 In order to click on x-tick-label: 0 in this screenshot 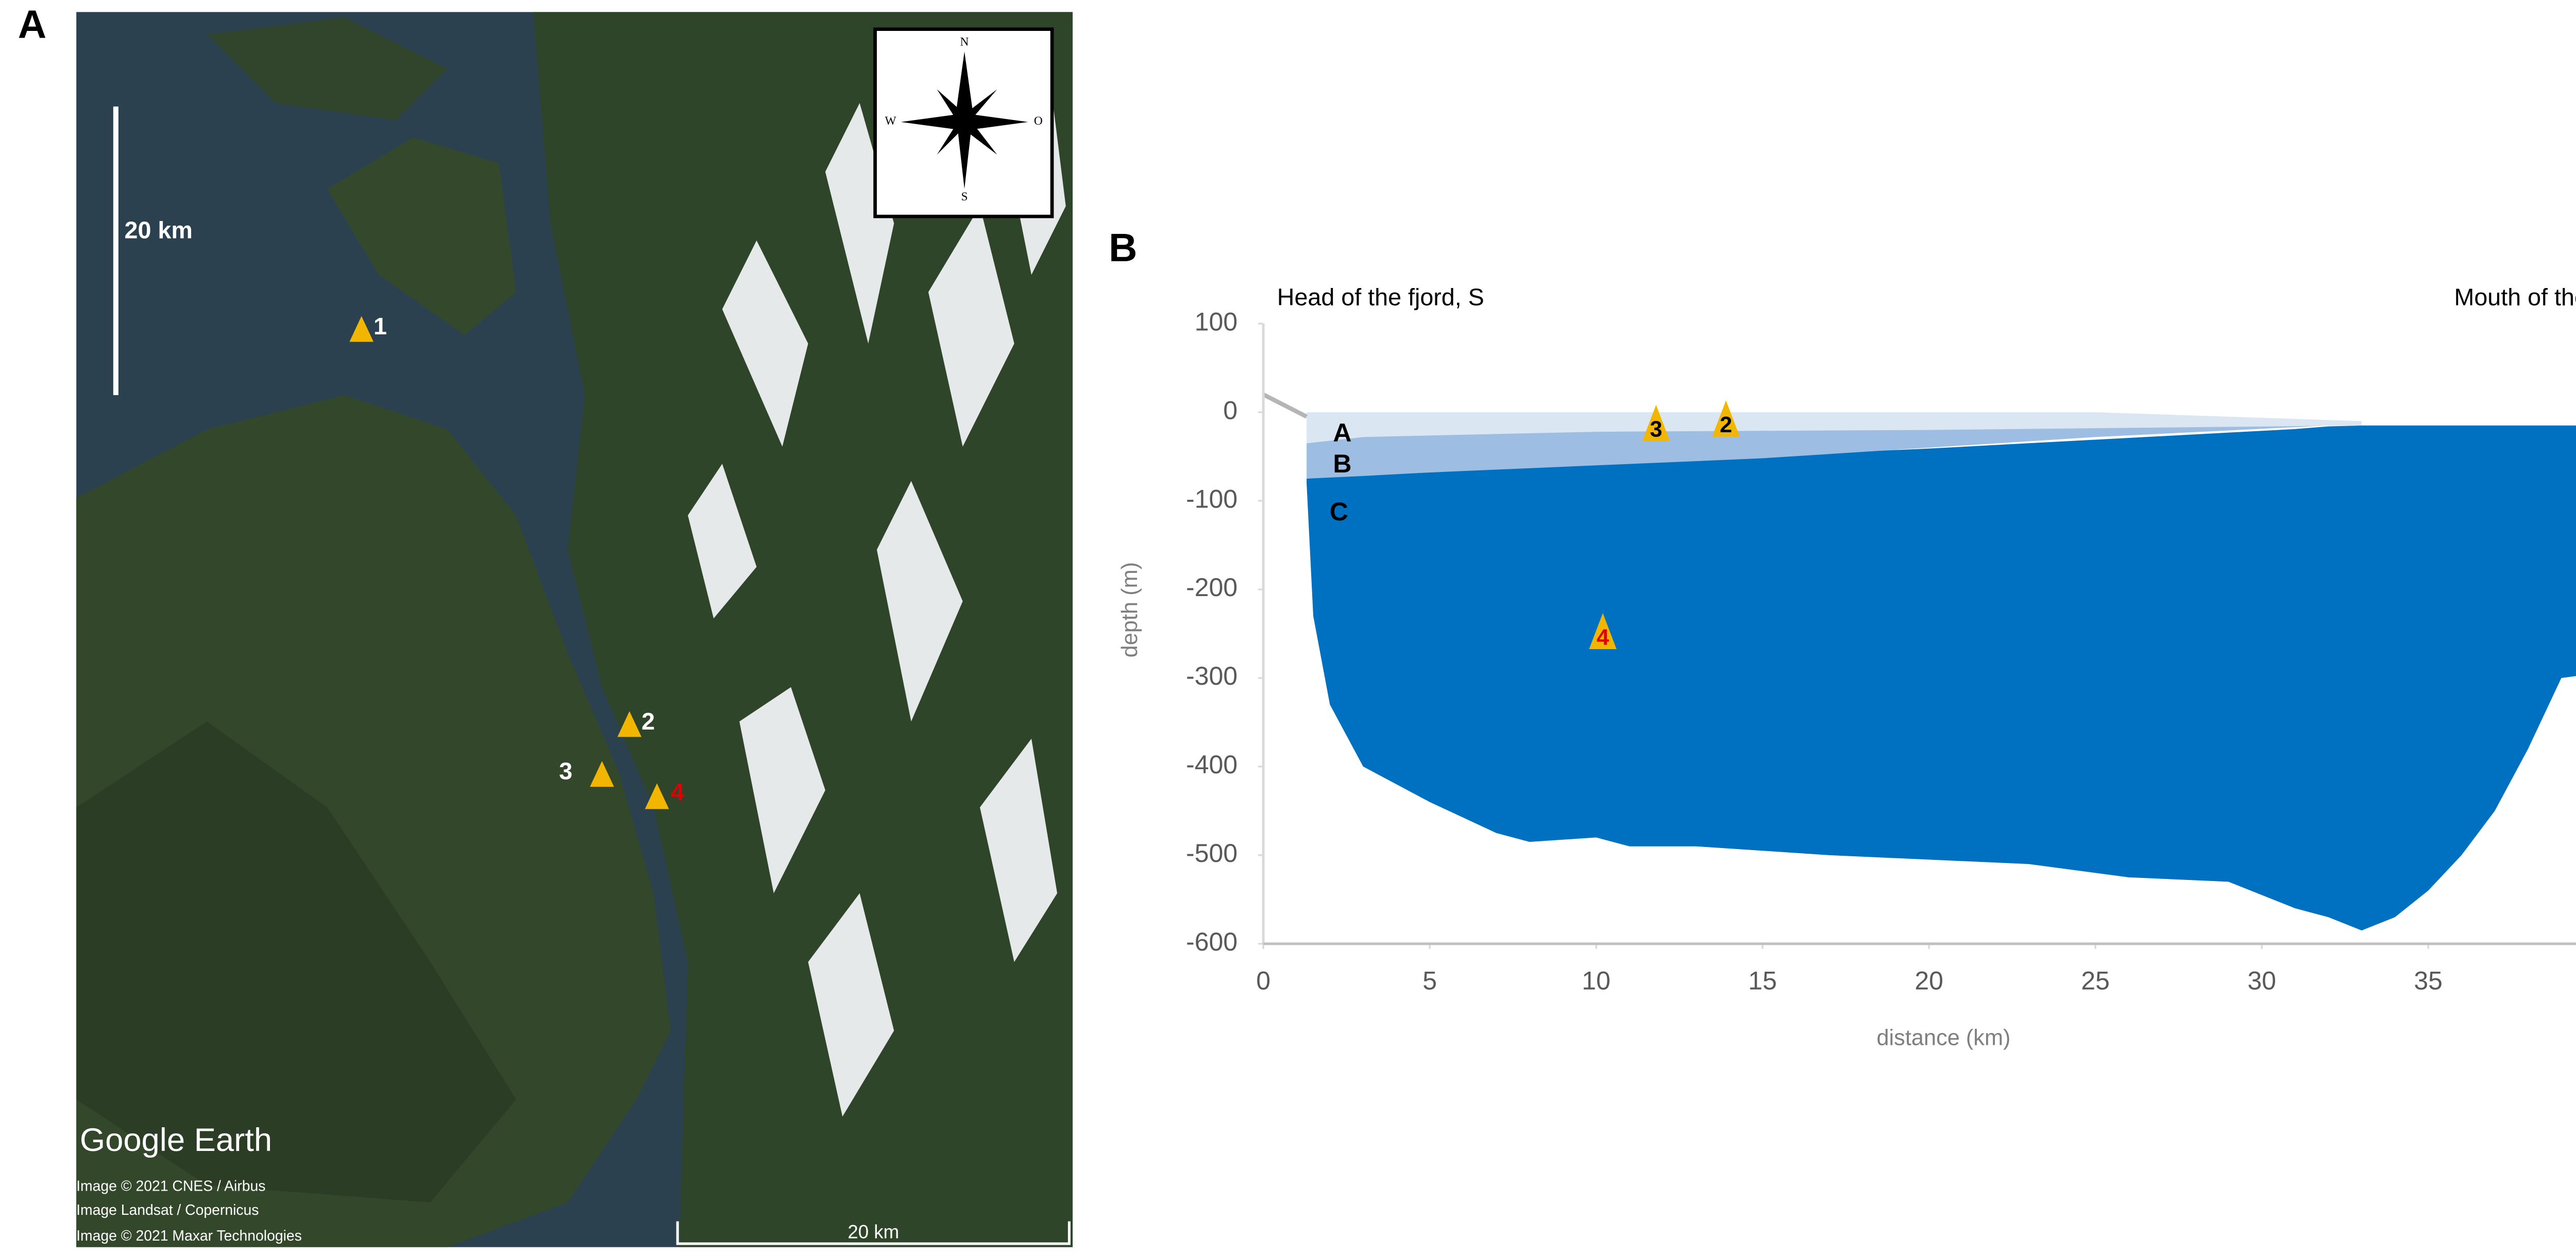, I will do `click(1263, 981)`.